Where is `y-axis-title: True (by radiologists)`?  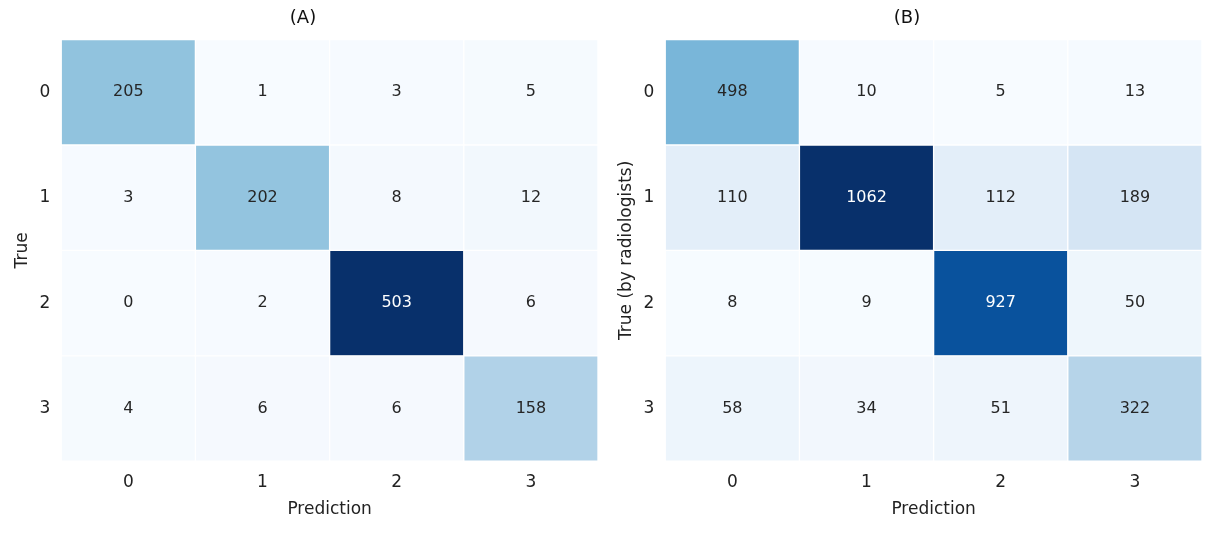 y-axis-title: True (by radiologists) is located at coordinates (624, 251).